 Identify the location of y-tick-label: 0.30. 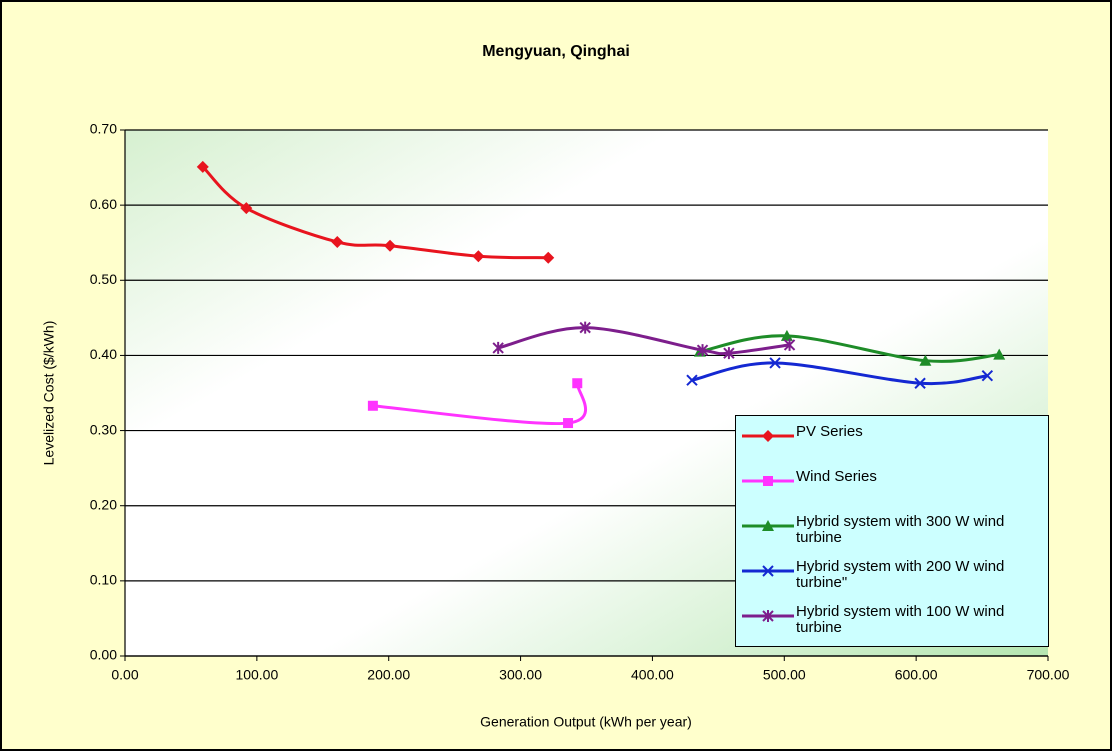
(103, 429).